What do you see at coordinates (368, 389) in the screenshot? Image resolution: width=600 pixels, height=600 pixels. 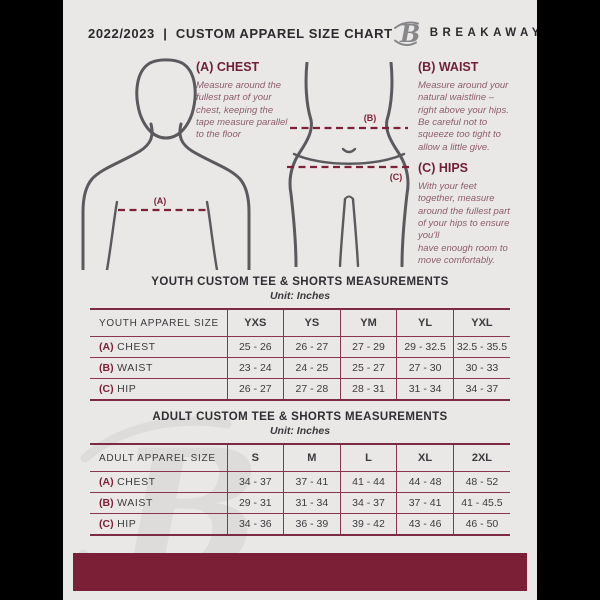 I see `cell: 28 - 31` at bounding box center [368, 389].